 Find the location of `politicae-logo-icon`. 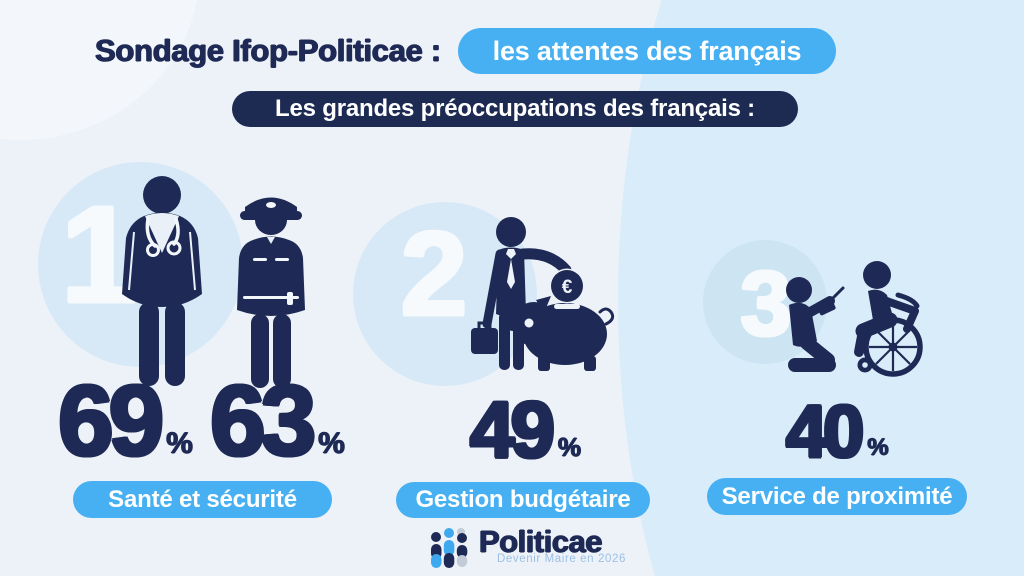

politicae-logo-icon is located at coordinates (449, 548).